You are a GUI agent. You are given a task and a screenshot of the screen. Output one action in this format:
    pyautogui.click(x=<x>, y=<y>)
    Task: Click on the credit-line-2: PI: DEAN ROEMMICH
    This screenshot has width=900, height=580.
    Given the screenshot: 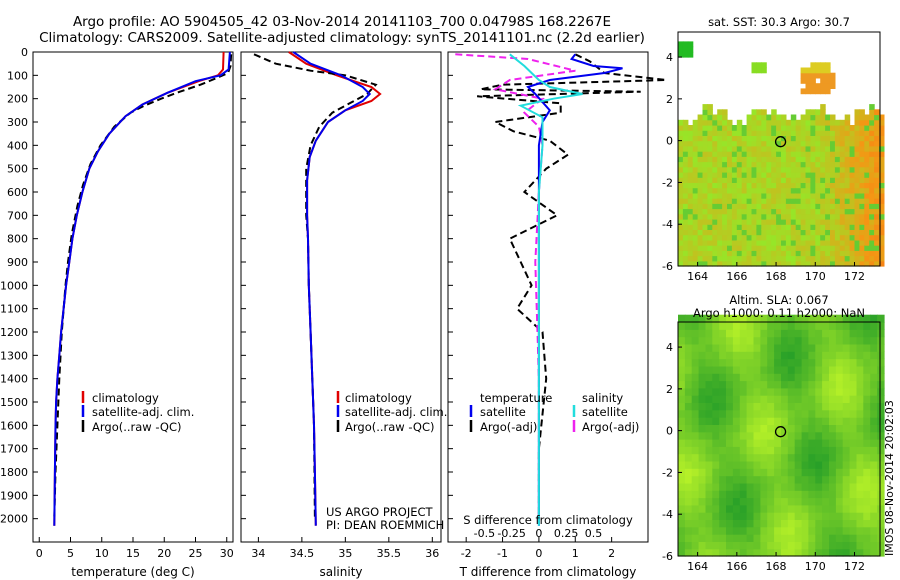 What is the action you would take?
    pyautogui.click(x=385, y=525)
    